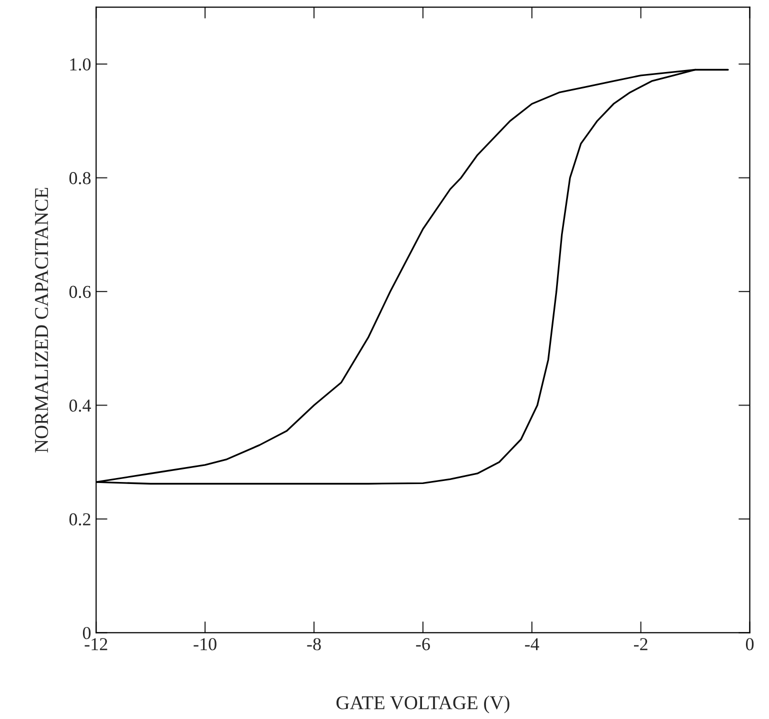  What do you see at coordinates (314, 644) in the screenshot?
I see `x-tick-label: -8` at bounding box center [314, 644].